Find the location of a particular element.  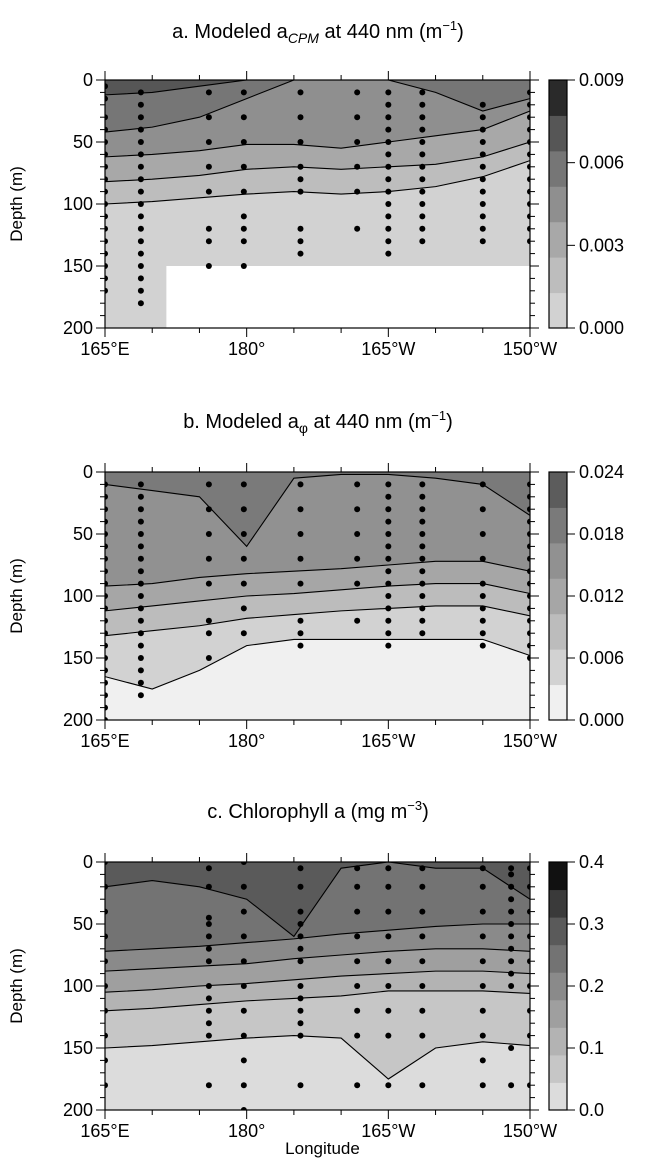

x-axis-label: Longitude is located at coordinates (322, 1148).